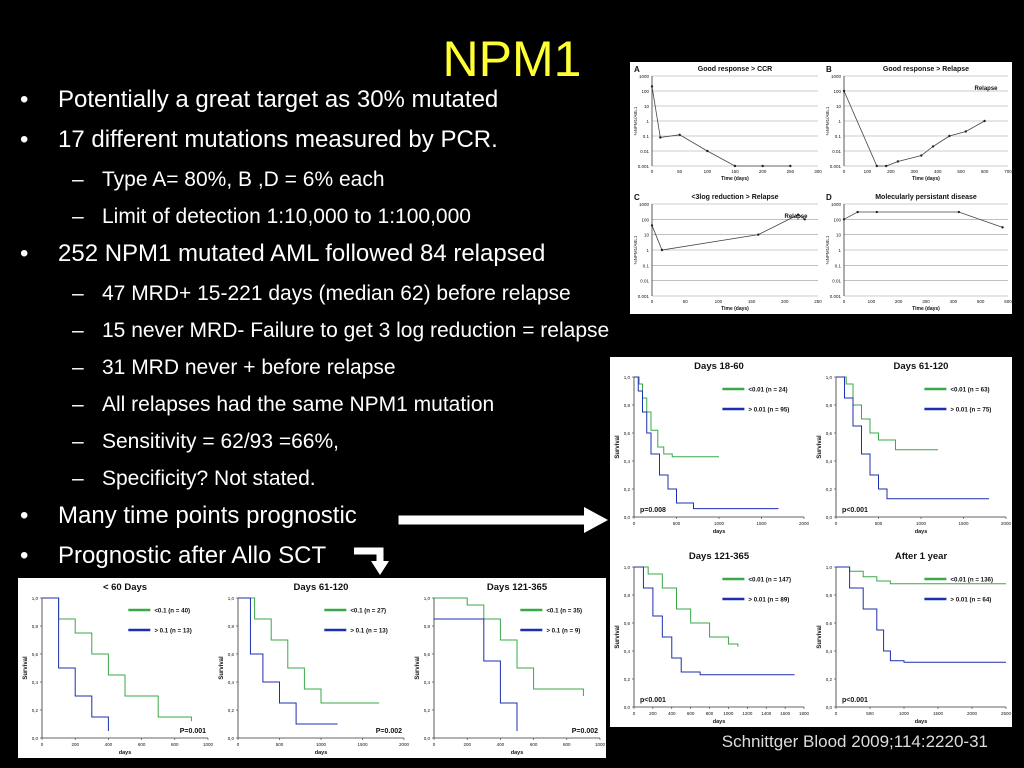  What do you see at coordinates (728, 232) in the screenshot?
I see `mrd-line` at bounding box center [728, 232].